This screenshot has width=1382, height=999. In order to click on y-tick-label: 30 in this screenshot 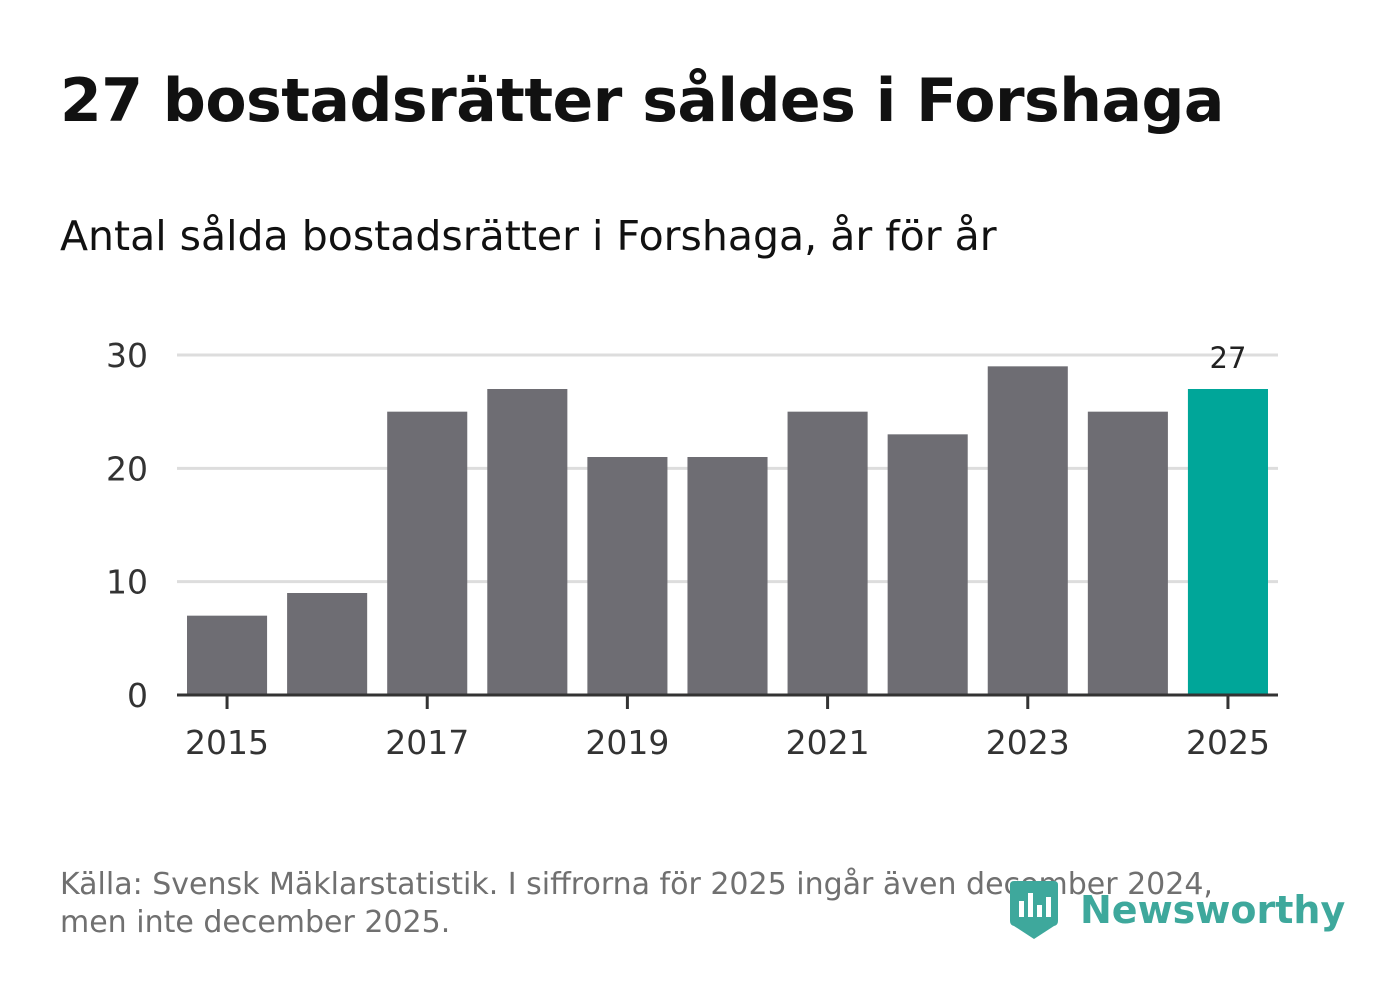, I will do `click(127, 355)`.